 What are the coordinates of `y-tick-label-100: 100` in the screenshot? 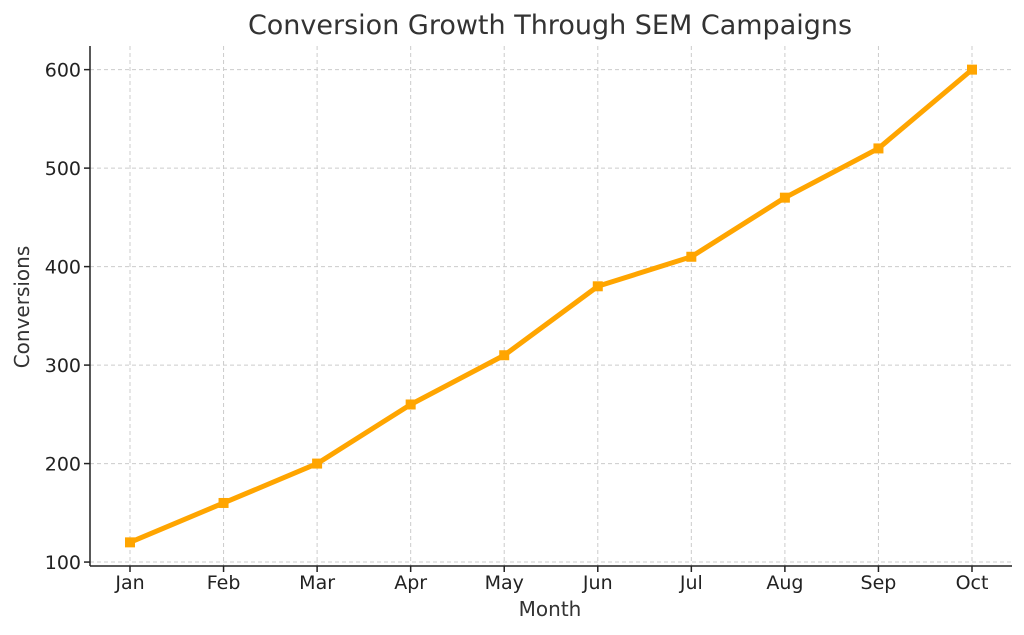 It's located at (63, 563).